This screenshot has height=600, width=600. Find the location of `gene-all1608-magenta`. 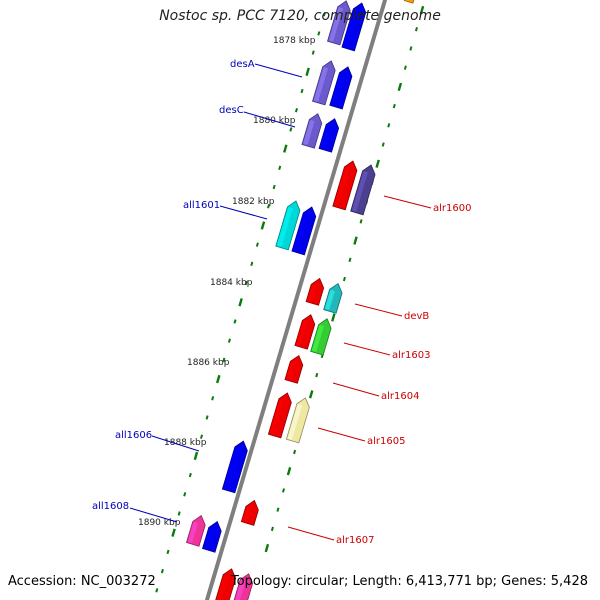

gene-all1608-magenta is located at coordinates (196, 531).